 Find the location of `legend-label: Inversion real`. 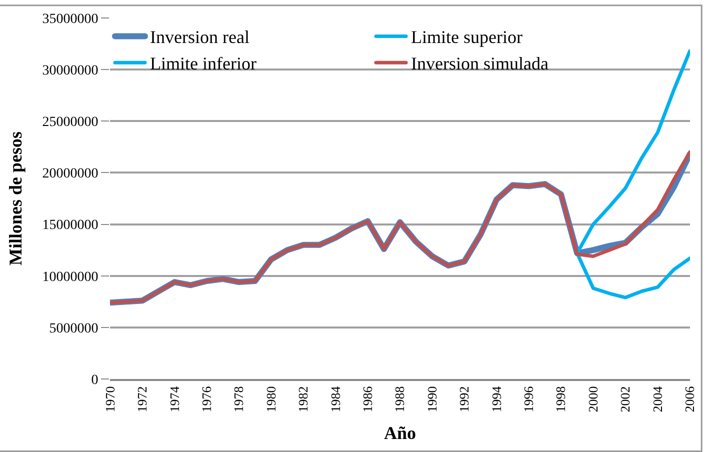

legend-label: Inversion real is located at coordinates (200, 37).